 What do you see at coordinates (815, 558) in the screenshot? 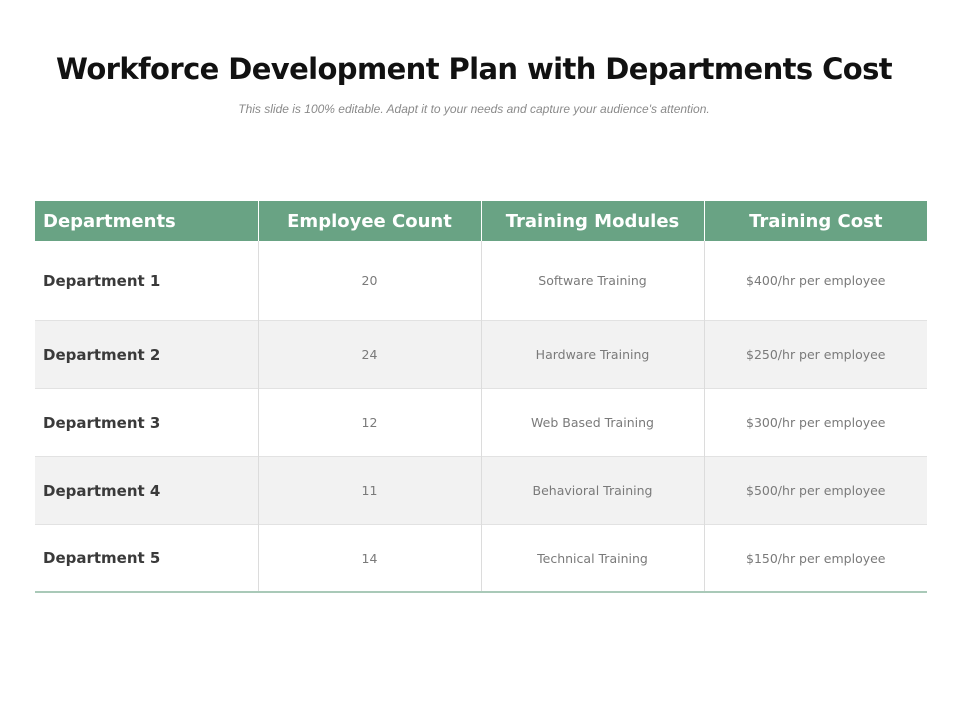
I see `training-cost: $150/hr per employee` at bounding box center [815, 558].